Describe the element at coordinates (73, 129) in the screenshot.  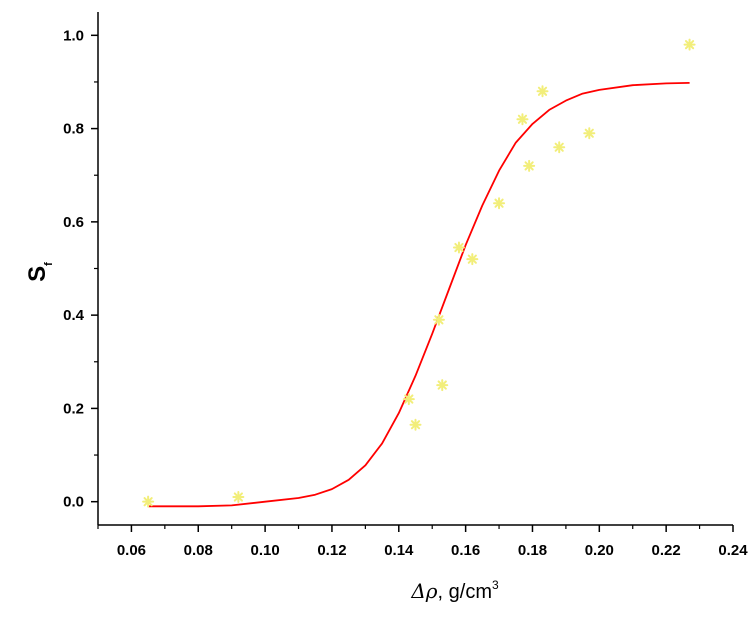
I see `y-tick-label: 0.8` at that location.